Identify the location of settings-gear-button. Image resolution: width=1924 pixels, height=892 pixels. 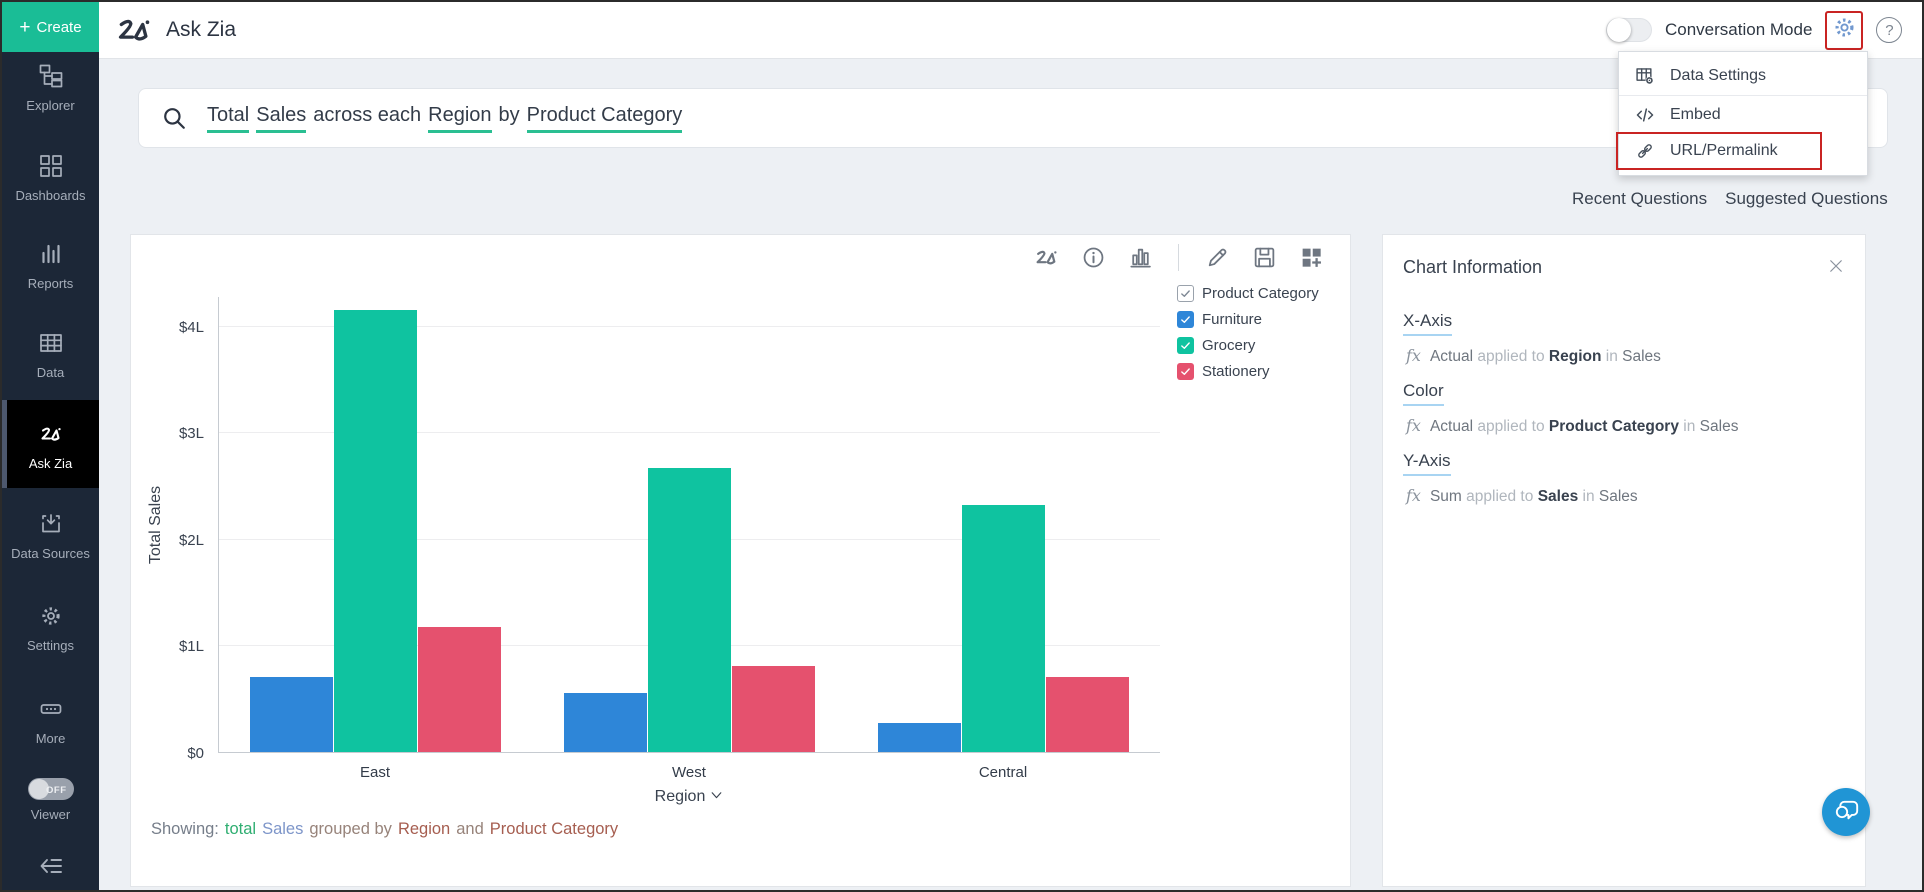
(1844, 30).